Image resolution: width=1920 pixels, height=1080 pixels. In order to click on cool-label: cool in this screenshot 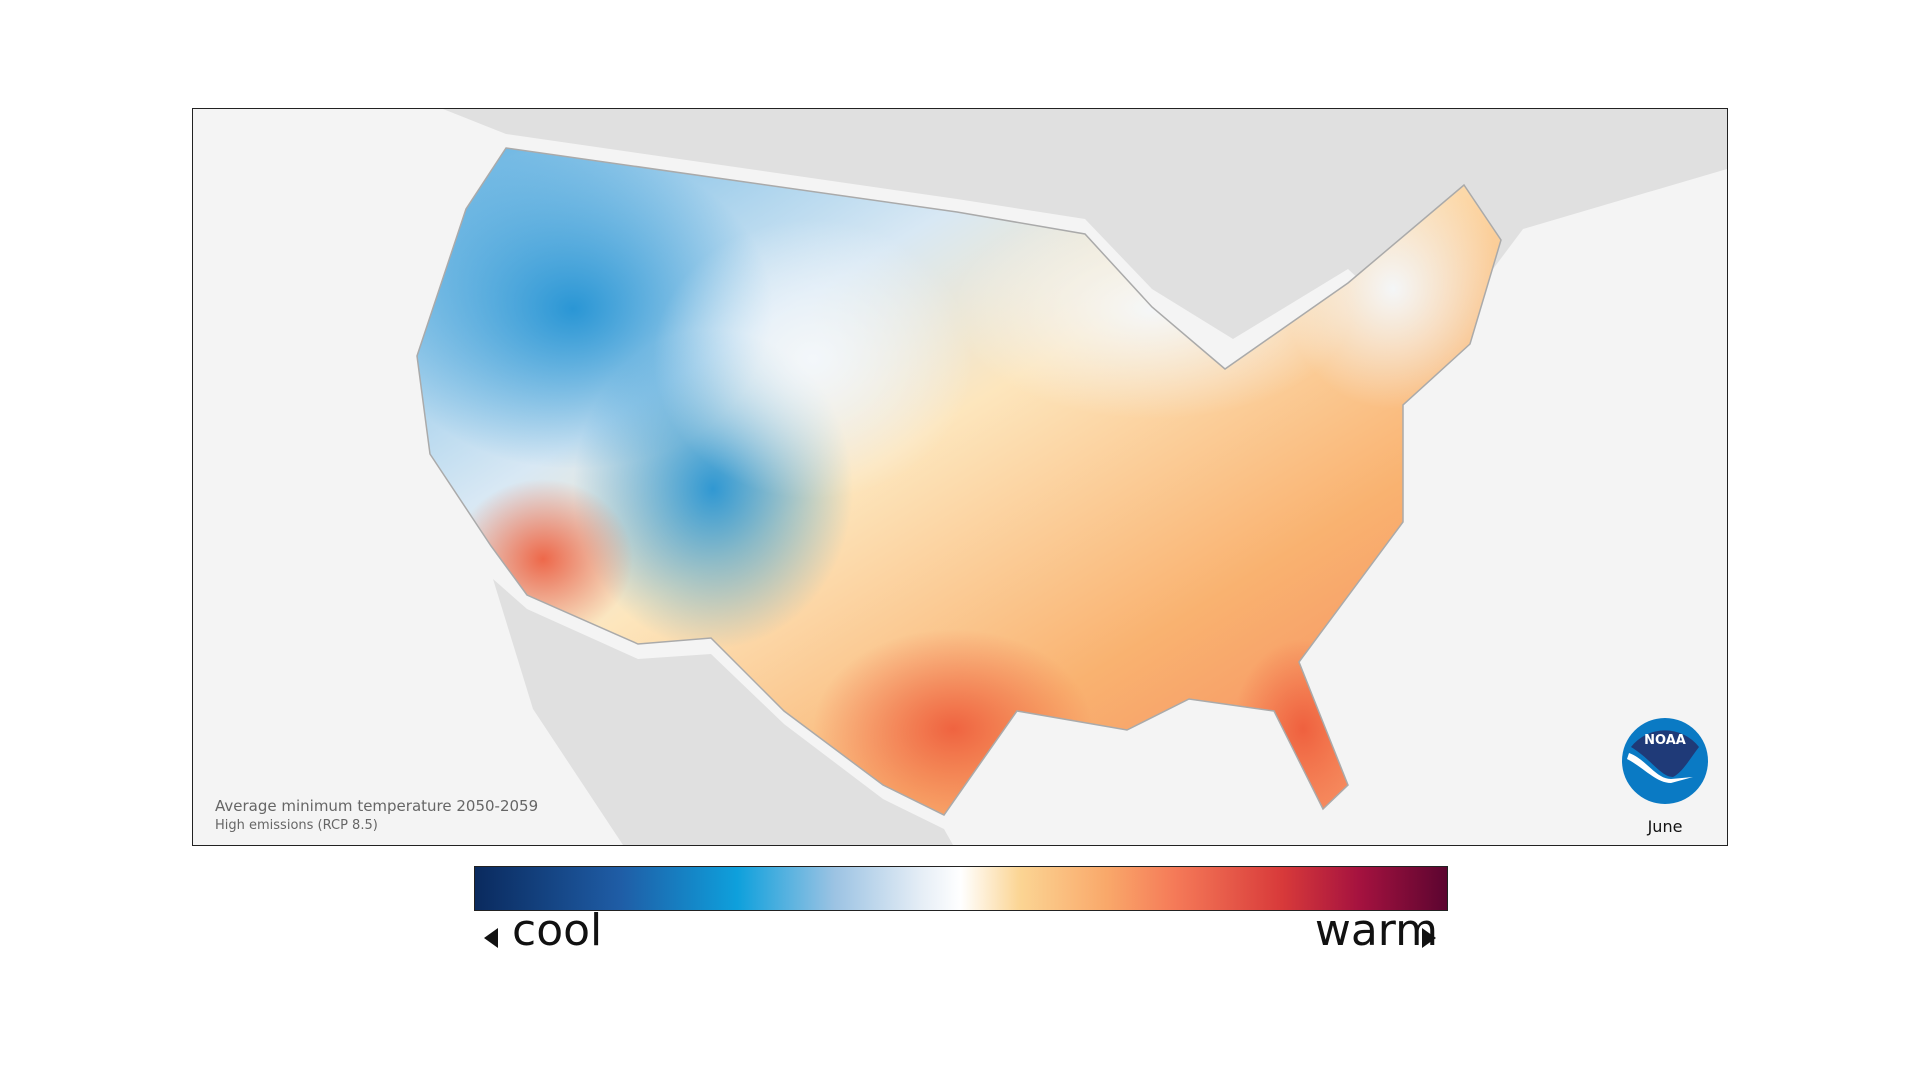, I will do `click(557, 930)`.